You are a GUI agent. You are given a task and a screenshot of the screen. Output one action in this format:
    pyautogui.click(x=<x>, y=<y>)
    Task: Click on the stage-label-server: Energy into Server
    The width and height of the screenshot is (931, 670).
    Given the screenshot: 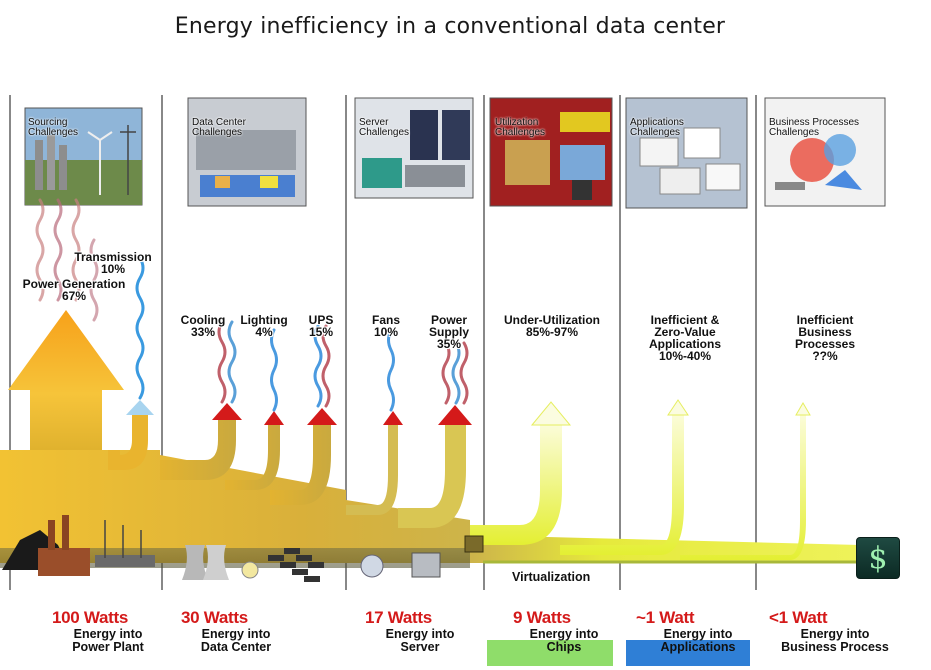 What is the action you would take?
    pyautogui.click(x=420, y=640)
    